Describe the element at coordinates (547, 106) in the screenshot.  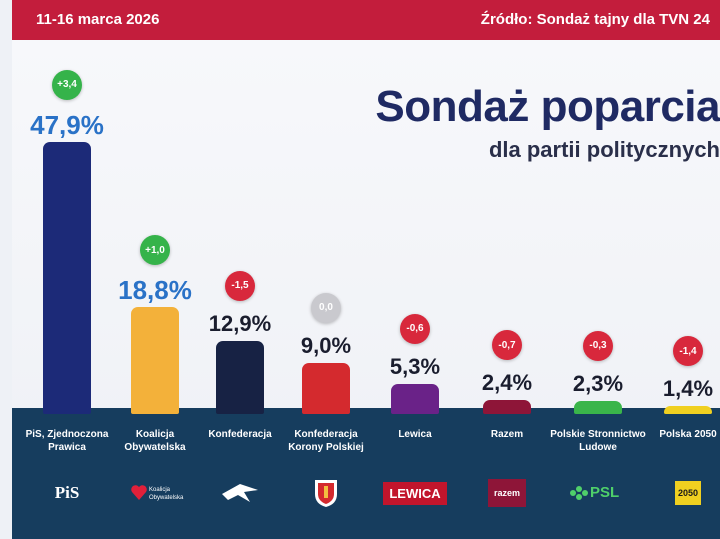
I see `chart-title: Sondaż poparcia` at that location.